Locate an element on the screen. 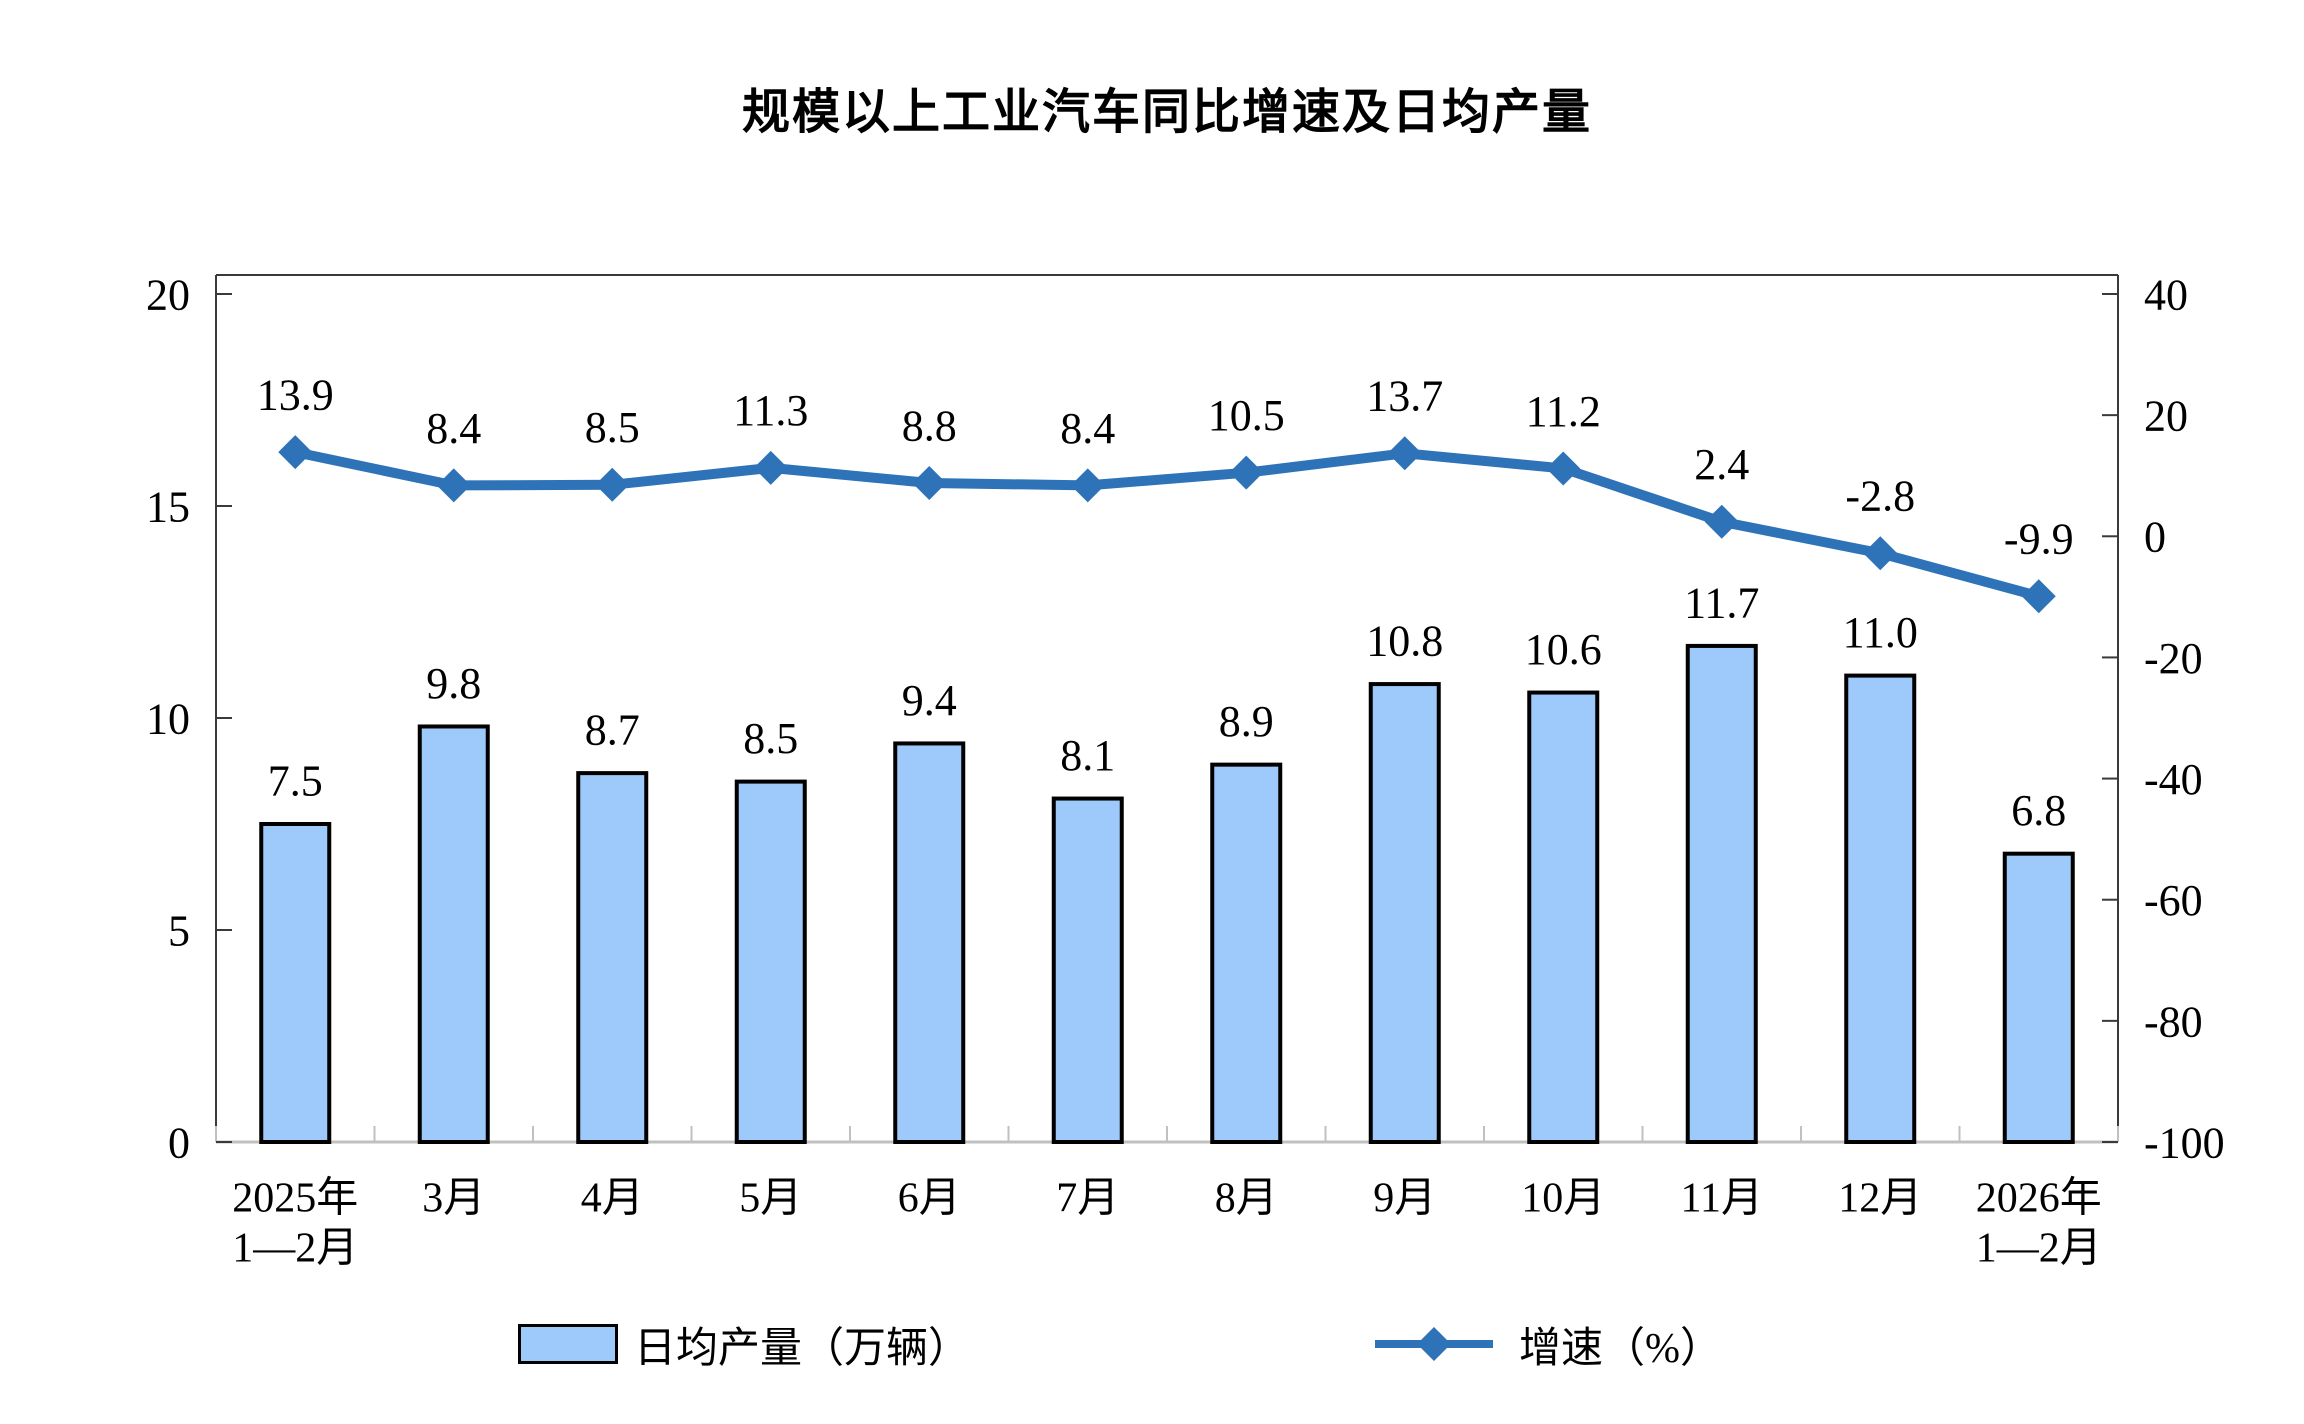 The image size is (2304, 1424). bar-label-6: 8.9 is located at coordinates (1246, 721).